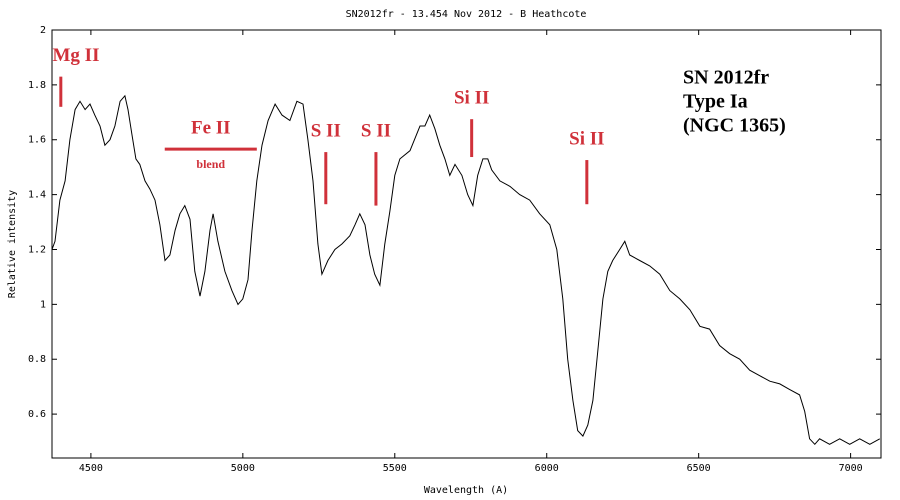 This screenshot has width=900, height=500. I want to click on x-tick-label: 6500, so click(699, 468).